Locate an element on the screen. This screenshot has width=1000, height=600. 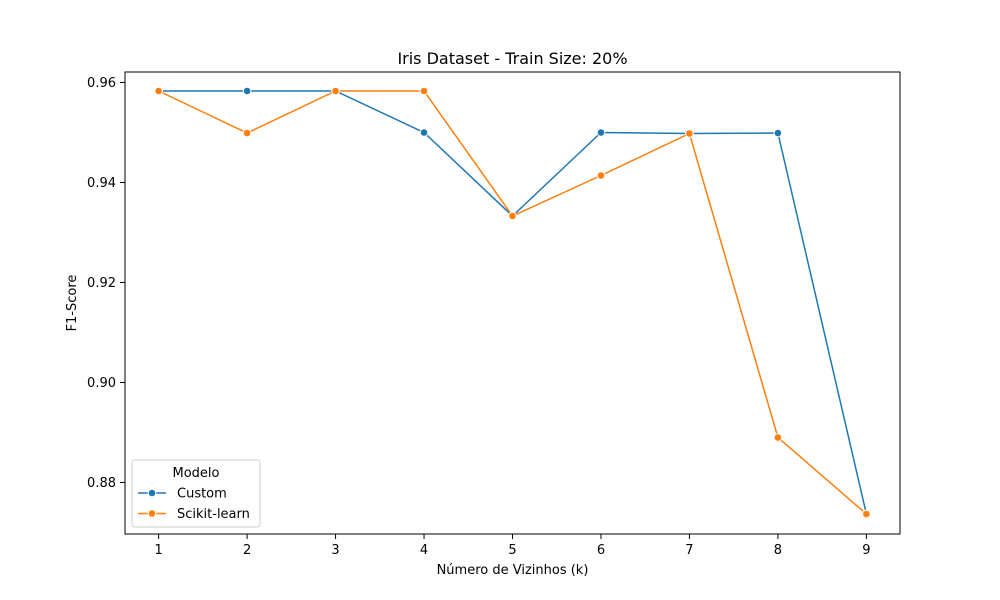
y-tick-label: 0.90 is located at coordinates (101, 383).